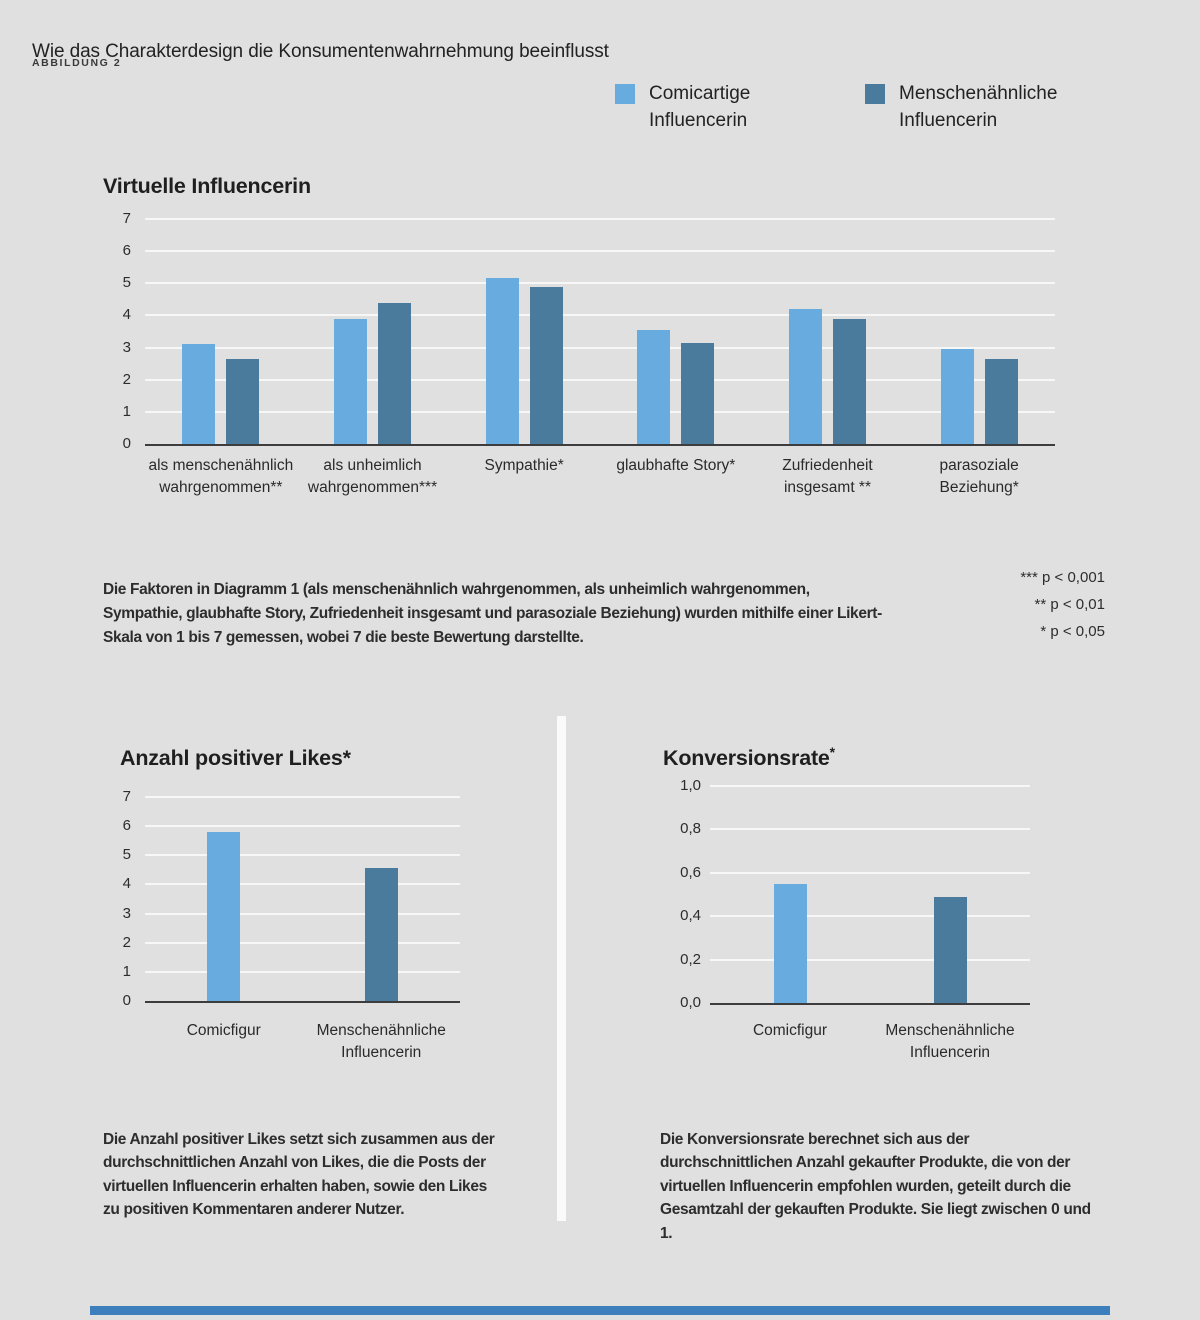  Describe the element at coordinates (690, 959) in the screenshot. I see `y-tick-label: 0,2` at that location.